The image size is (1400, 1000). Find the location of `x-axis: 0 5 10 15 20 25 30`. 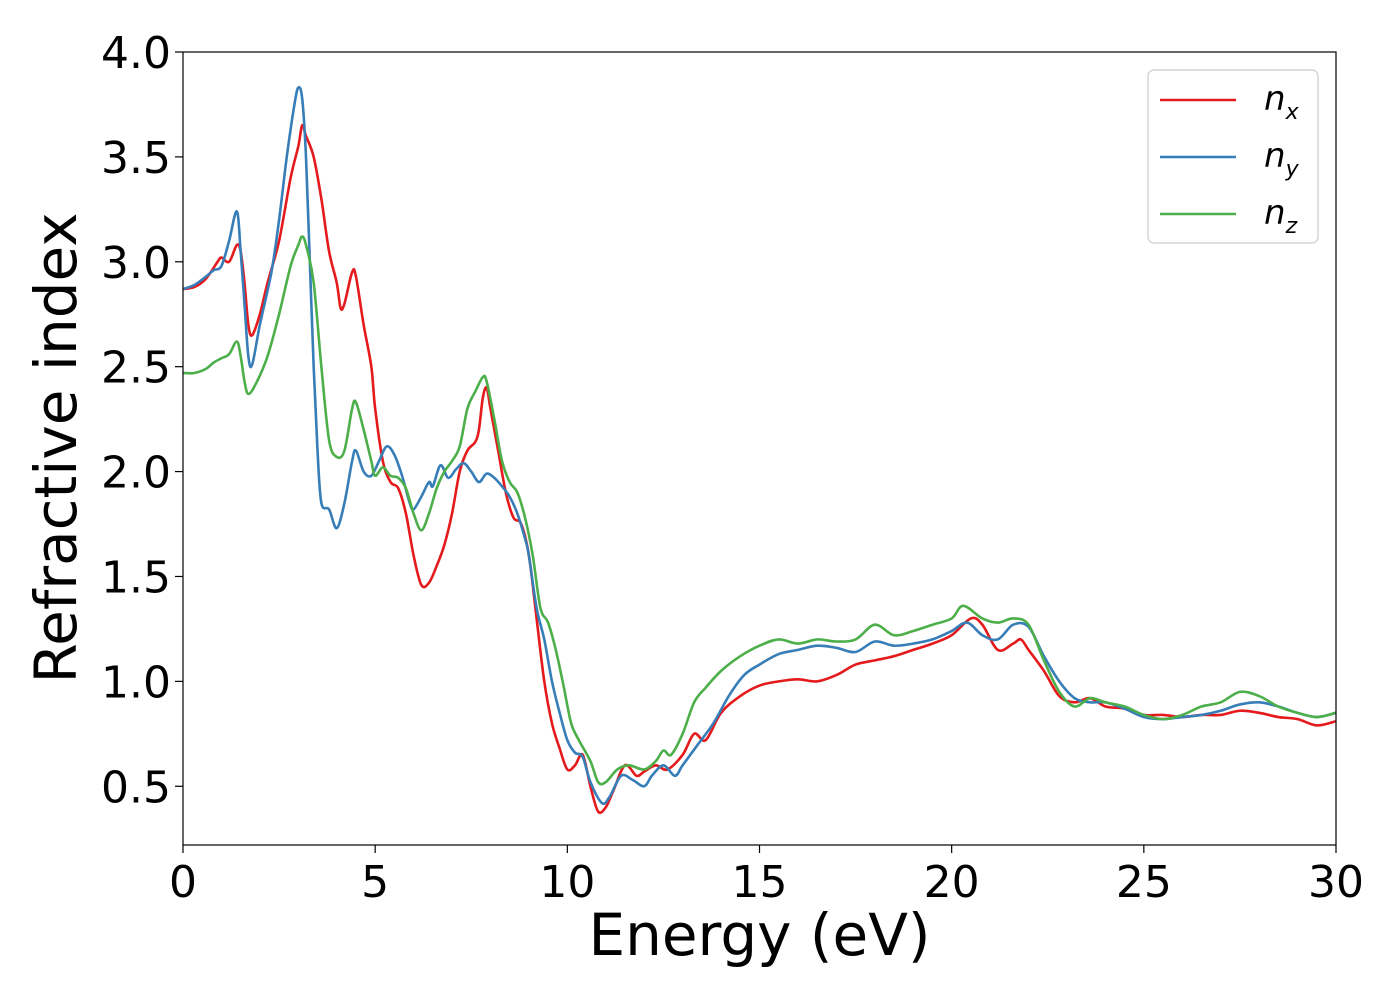

x-axis: 0 5 10 15 20 25 30 is located at coordinates (766, 876).